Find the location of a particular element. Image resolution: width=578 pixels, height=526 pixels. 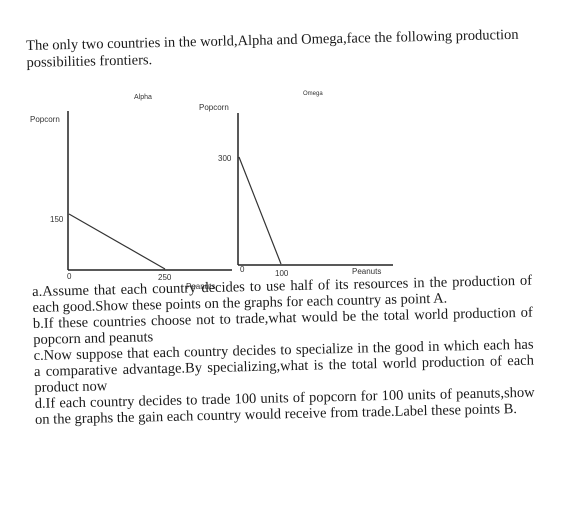

alpha-chart: Alpha Popcorn 150 0 250 is located at coordinates (131, 188).